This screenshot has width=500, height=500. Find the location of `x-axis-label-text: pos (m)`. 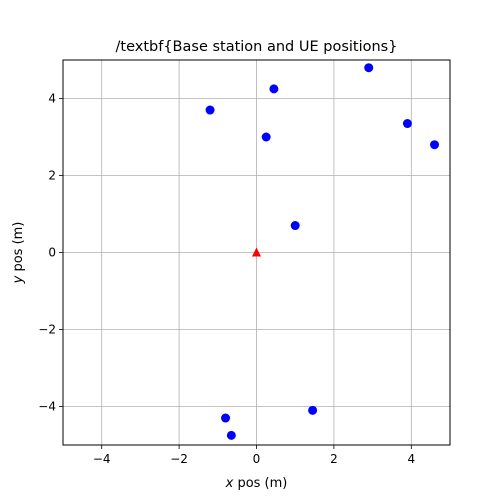

x-axis-label-text: pos (m) is located at coordinates (260, 483).